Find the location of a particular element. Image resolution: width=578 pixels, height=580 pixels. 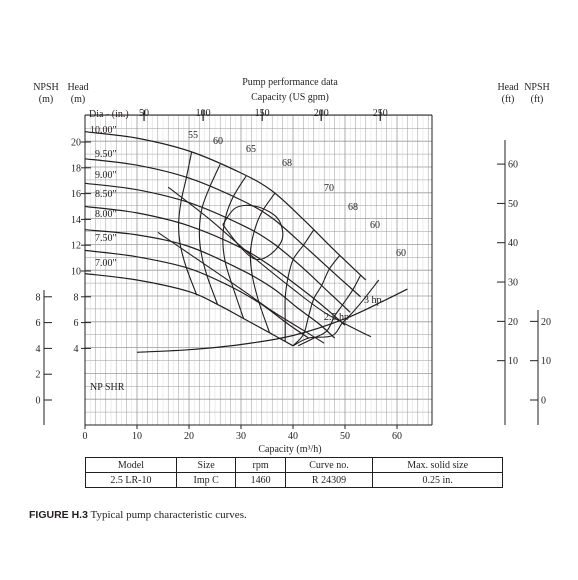

table-header-row: Model Size rpm Curve no. Max. solid size is located at coordinates (294, 465).